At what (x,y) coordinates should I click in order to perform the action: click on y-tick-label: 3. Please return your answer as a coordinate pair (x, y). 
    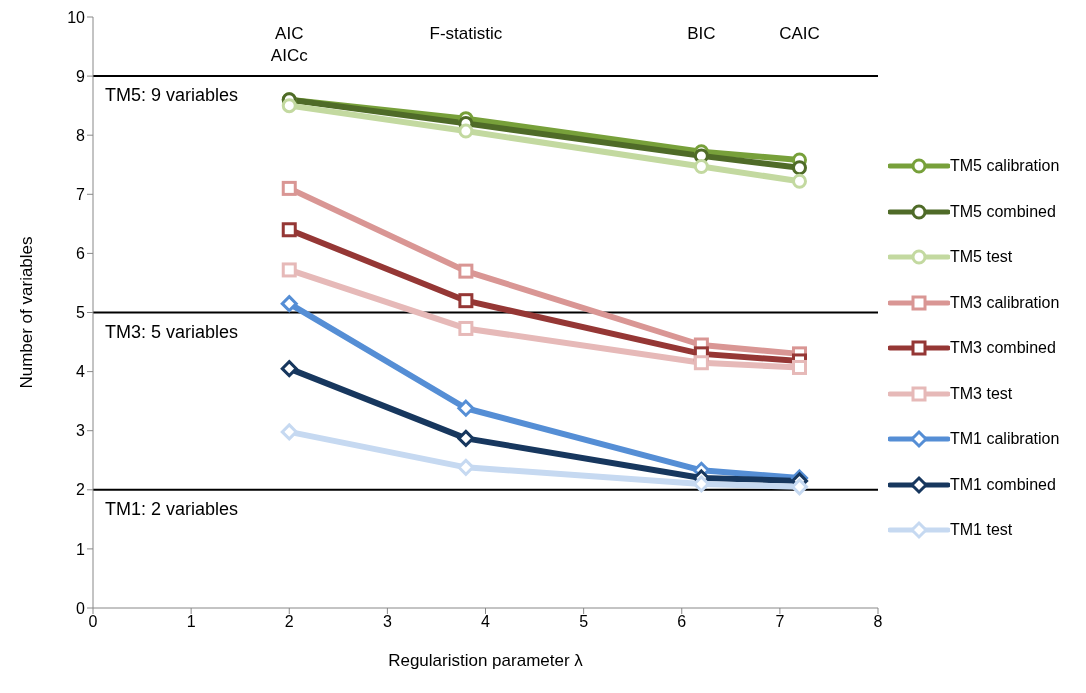
    Looking at the image, I should click on (81, 431).